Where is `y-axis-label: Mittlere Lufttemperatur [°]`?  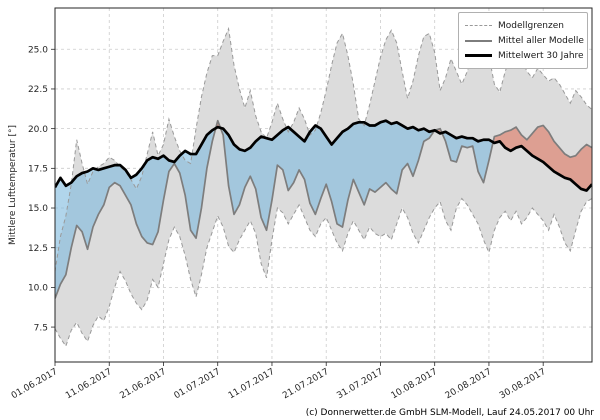
y-axis-label: Mittlere Lufttemperatur [°] is located at coordinates (13, 185).